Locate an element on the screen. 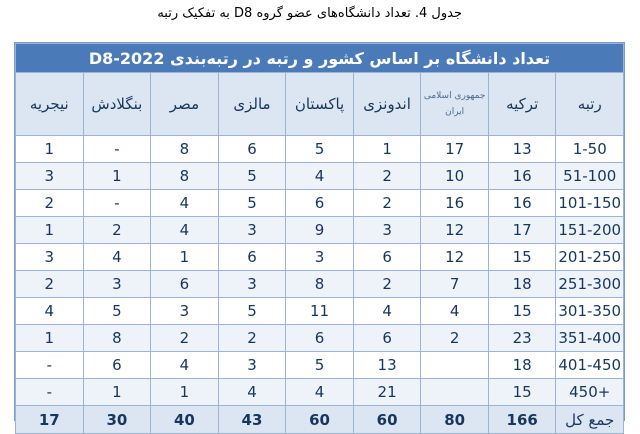 This screenshot has height=434, width=640. total-label: جمع کل is located at coordinates (589, 419).